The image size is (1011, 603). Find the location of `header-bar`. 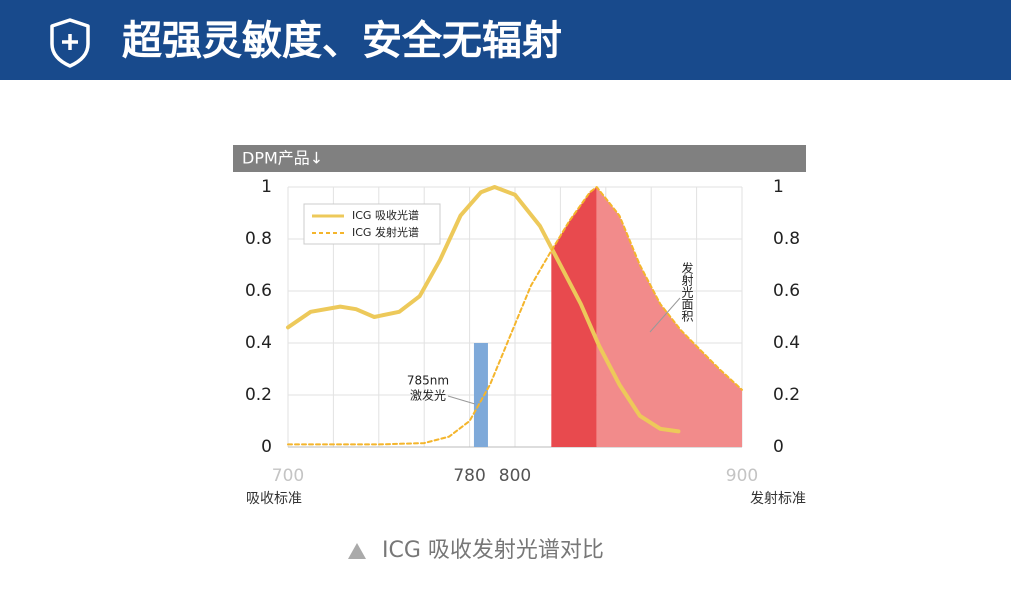

header-bar is located at coordinates (505, 40).